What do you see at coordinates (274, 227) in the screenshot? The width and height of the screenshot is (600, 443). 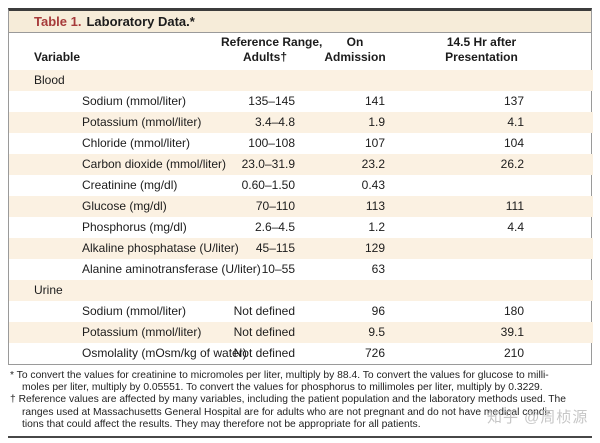 I see `row-ref-range: 2.6–4.5` at bounding box center [274, 227].